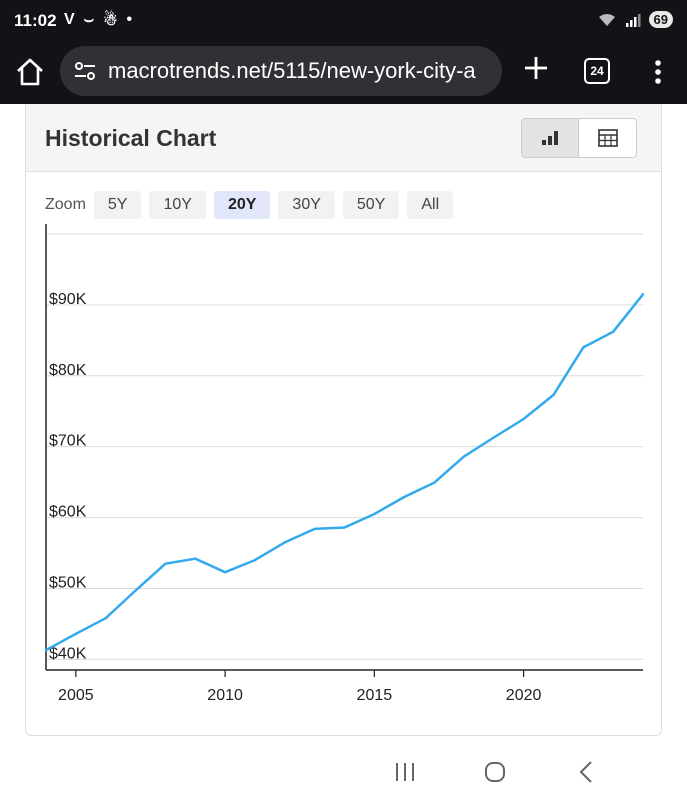  What do you see at coordinates (98, 20) in the screenshot?
I see `notification-icons: V ⌣ ☃ •` at bounding box center [98, 20].